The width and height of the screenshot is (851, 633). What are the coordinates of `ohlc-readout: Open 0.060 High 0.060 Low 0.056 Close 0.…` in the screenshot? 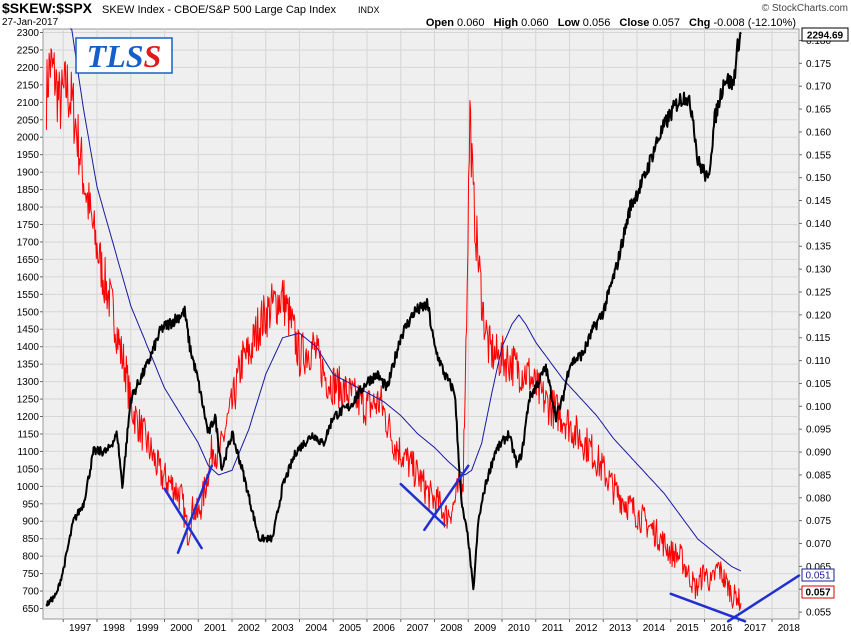 It's located at (611, 23).